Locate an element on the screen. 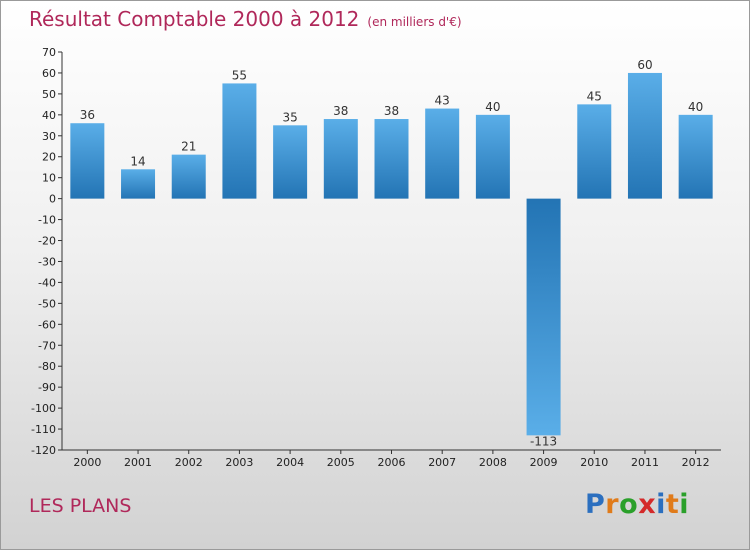  proxiti-logo: Proxiti is located at coordinates (637, 504).